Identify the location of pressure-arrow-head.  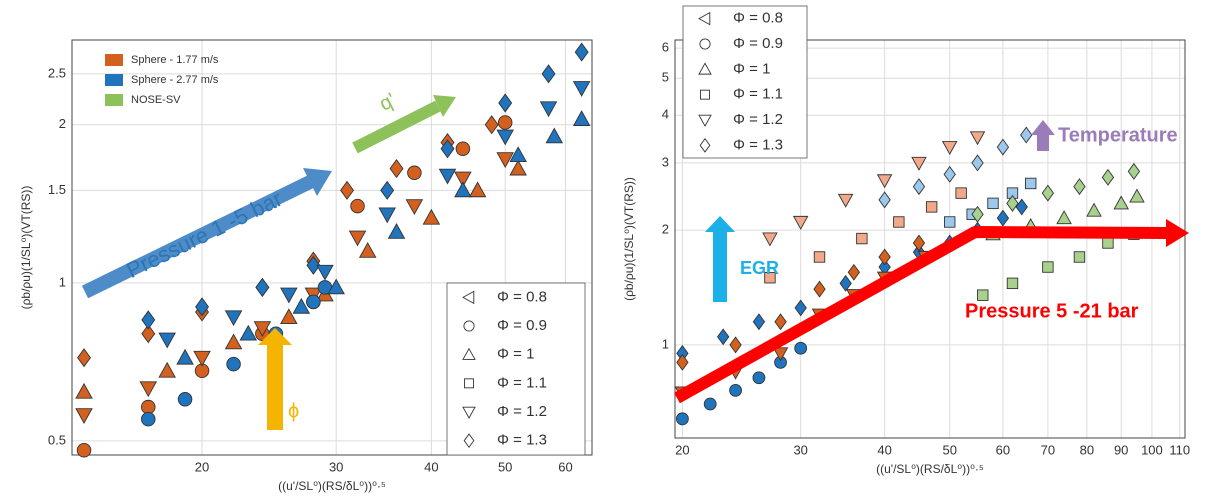
(1177, 233).